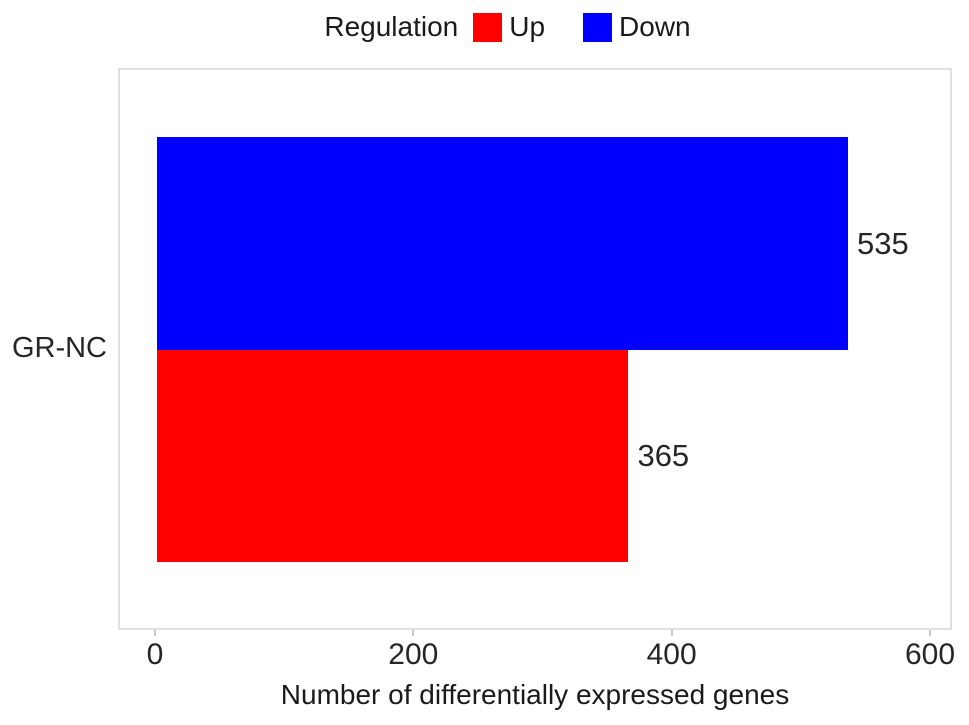  What do you see at coordinates (663, 455) in the screenshot?
I see `bar-value-up: 365` at bounding box center [663, 455].